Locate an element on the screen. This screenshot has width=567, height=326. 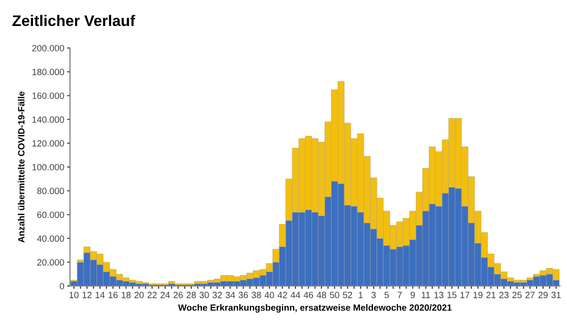
x-tick-label: 38 is located at coordinates (256, 295).